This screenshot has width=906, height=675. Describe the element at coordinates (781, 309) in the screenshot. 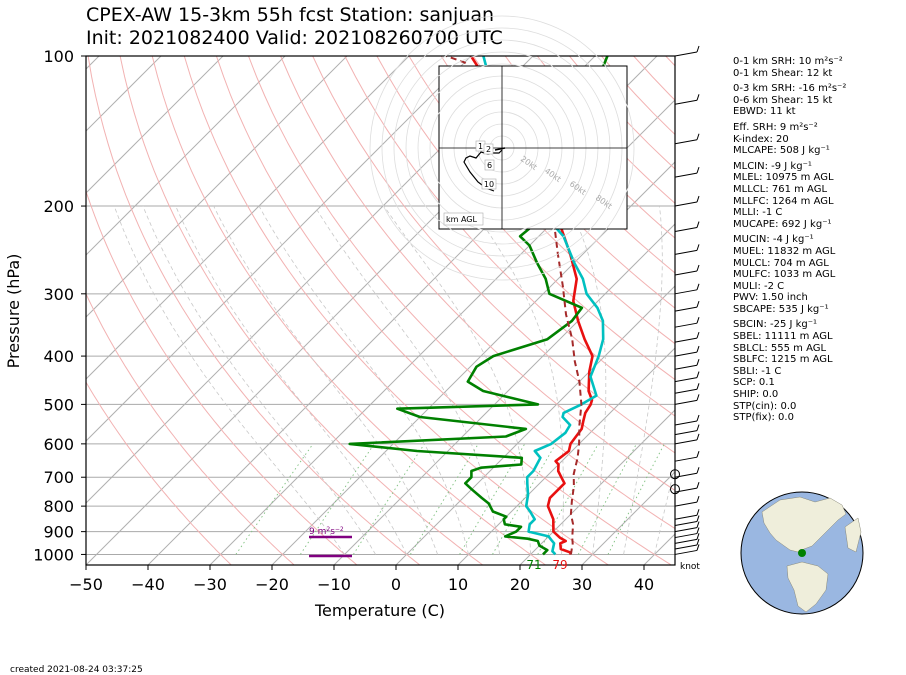

I see `index-row: SBCAPE: 535 J kg⁻¹` at that location.